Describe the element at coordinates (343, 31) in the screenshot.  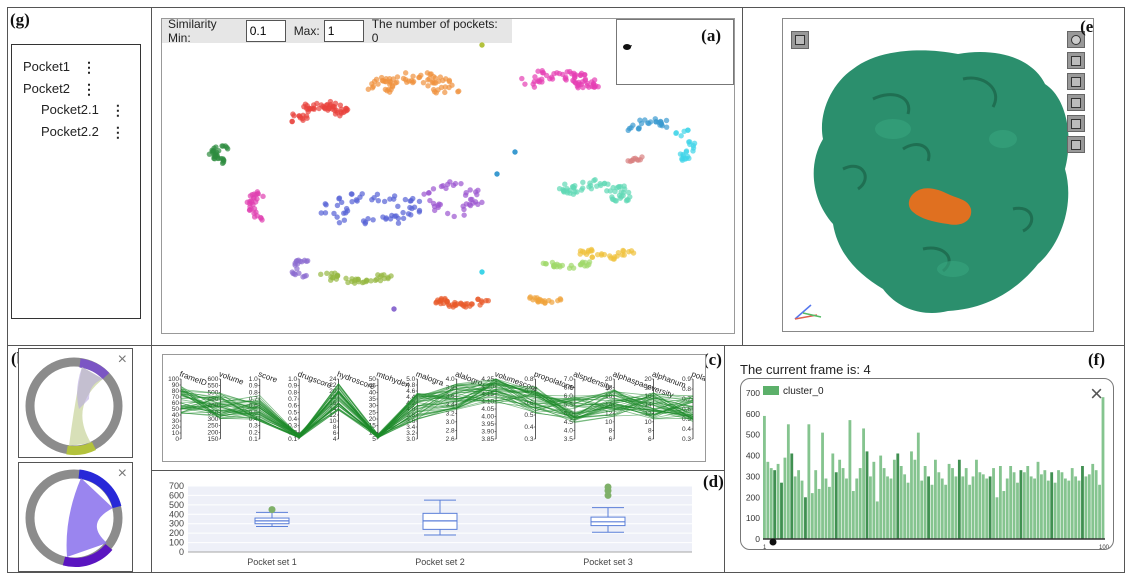
I see `similarity-max-input` at that location.